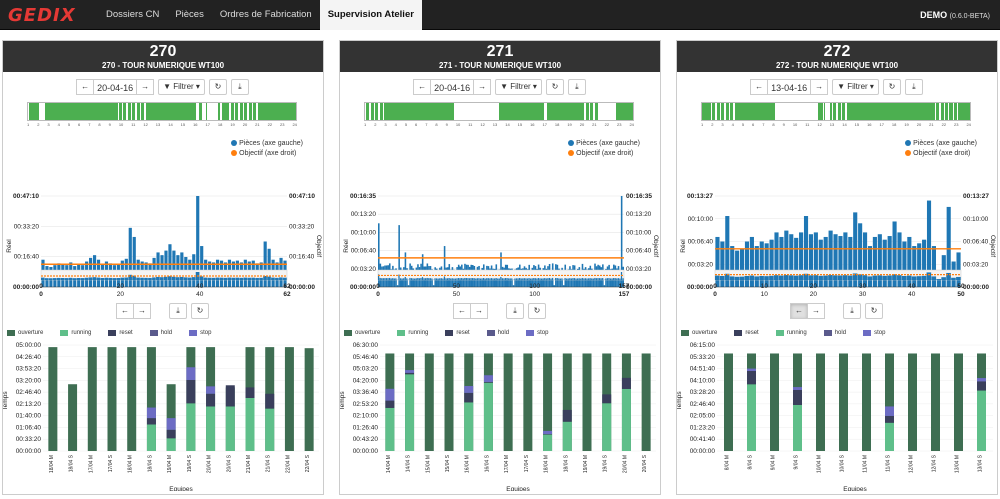  Describe the element at coordinates (500, 279) in the screenshot. I see `overview-chart: 0 50 100 157` at that location.